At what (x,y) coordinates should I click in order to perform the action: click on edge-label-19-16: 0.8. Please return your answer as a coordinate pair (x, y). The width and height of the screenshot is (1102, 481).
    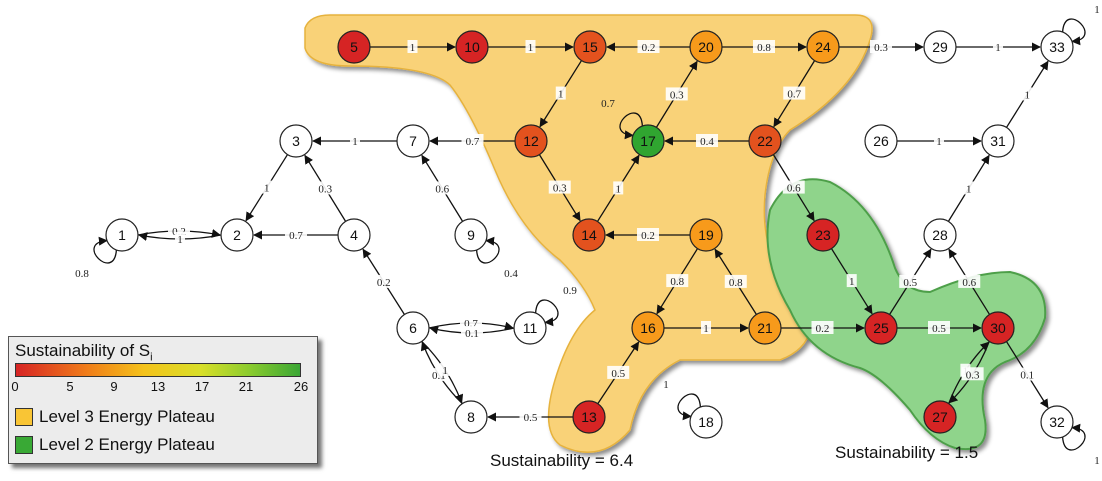
    Looking at the image, I should click on (677, 282).